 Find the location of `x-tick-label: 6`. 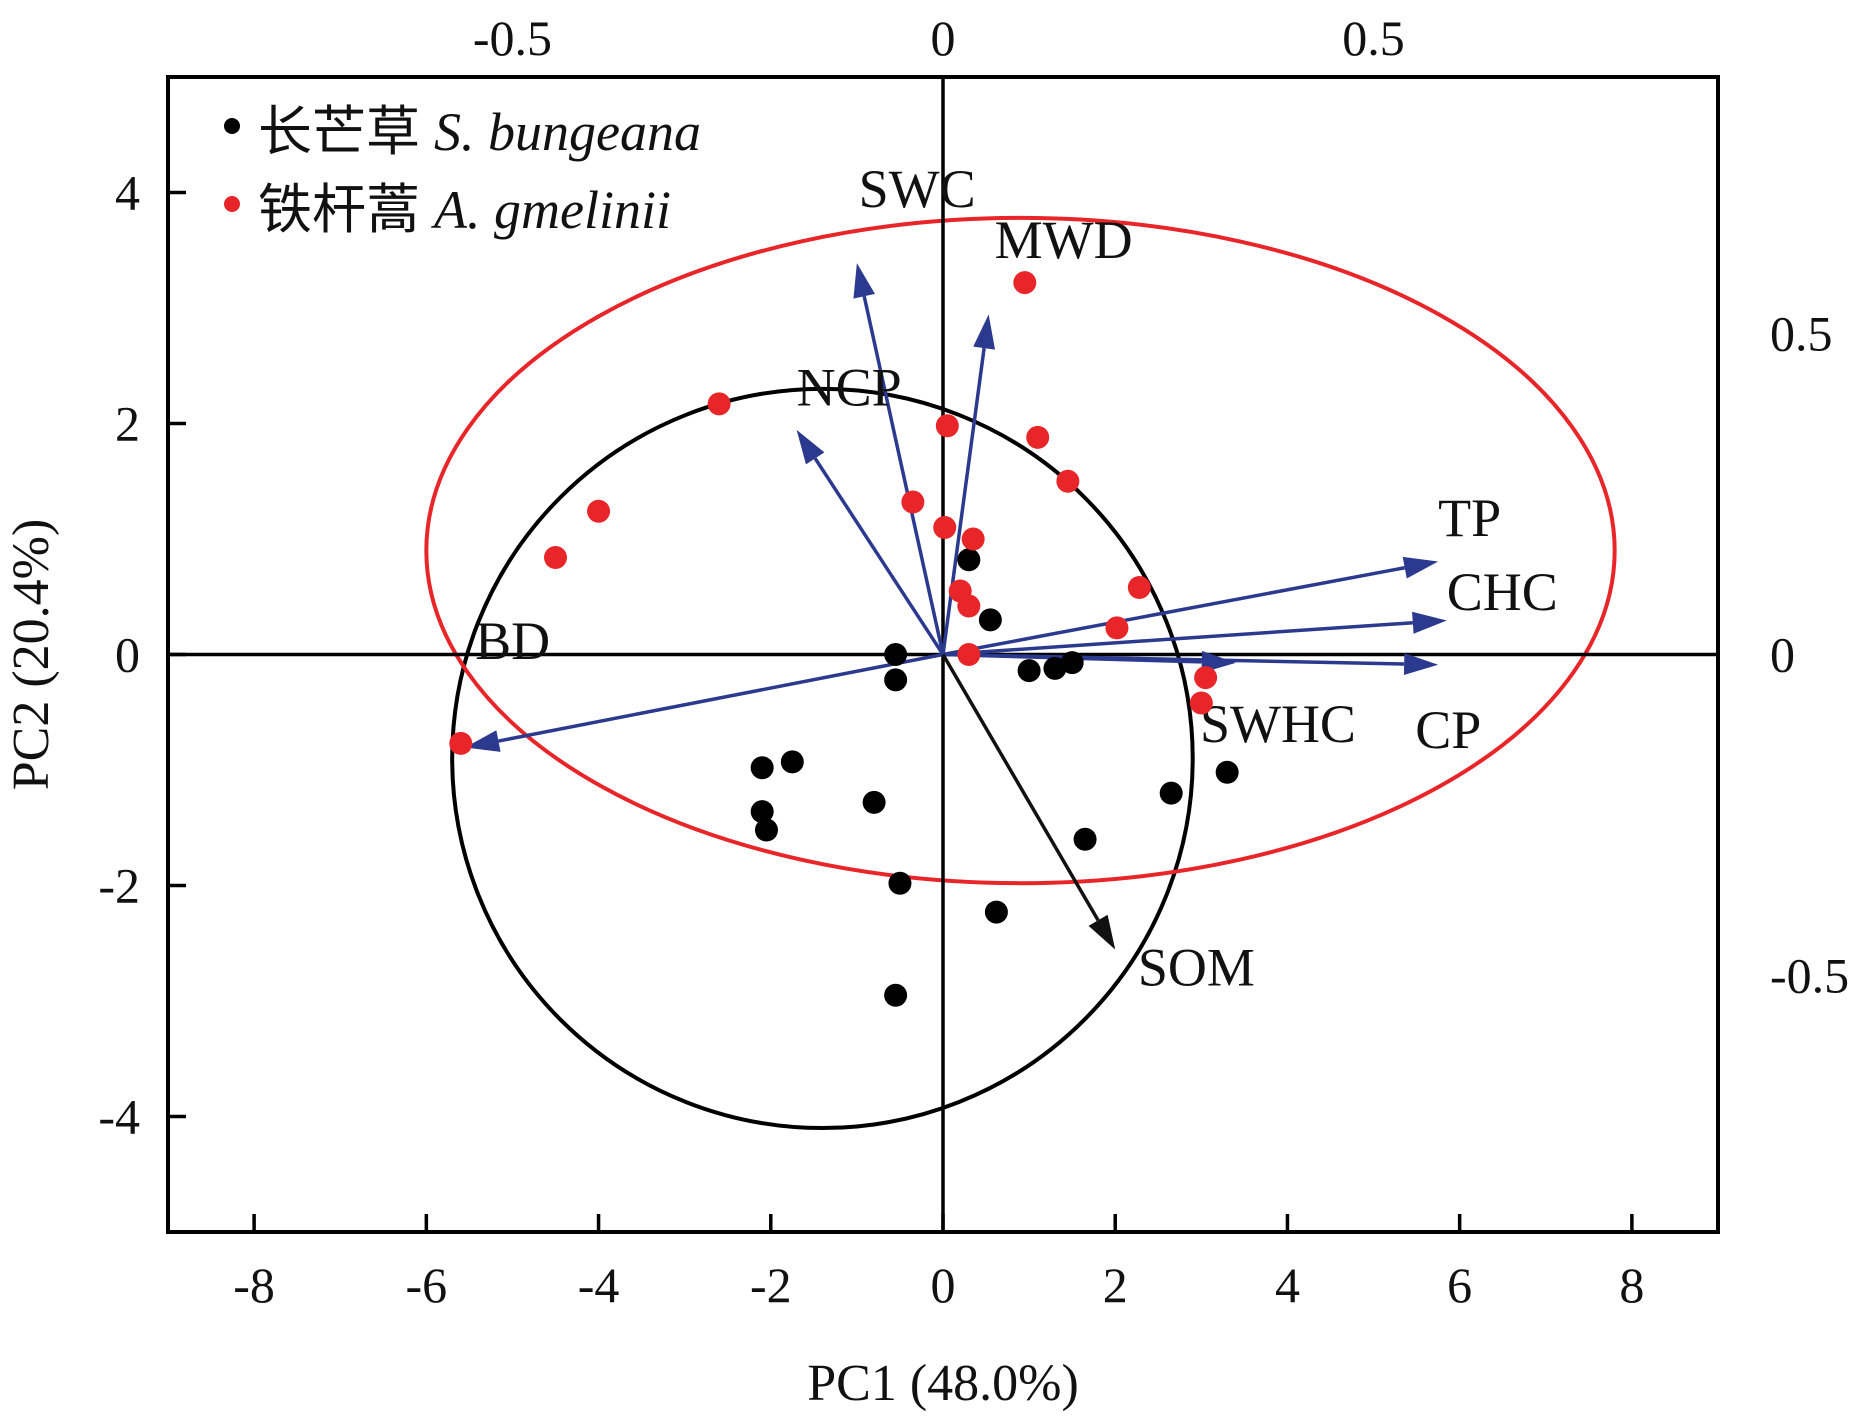

x-tick-label: 6 is located at coordinates (1459, 1285).